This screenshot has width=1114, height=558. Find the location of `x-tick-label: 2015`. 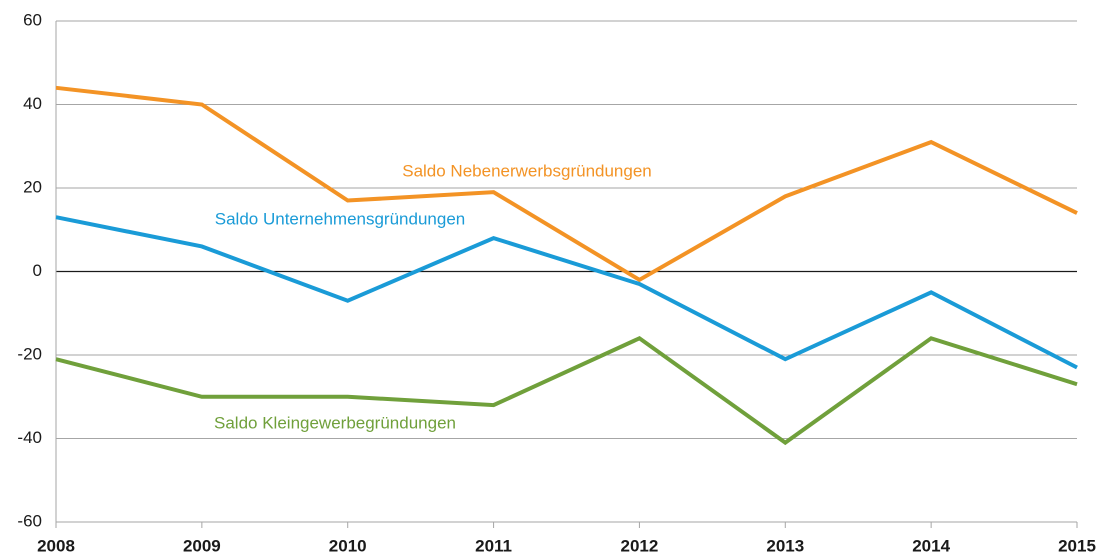

x-tick-label: 2015 is located at coordinates (1077, 545).